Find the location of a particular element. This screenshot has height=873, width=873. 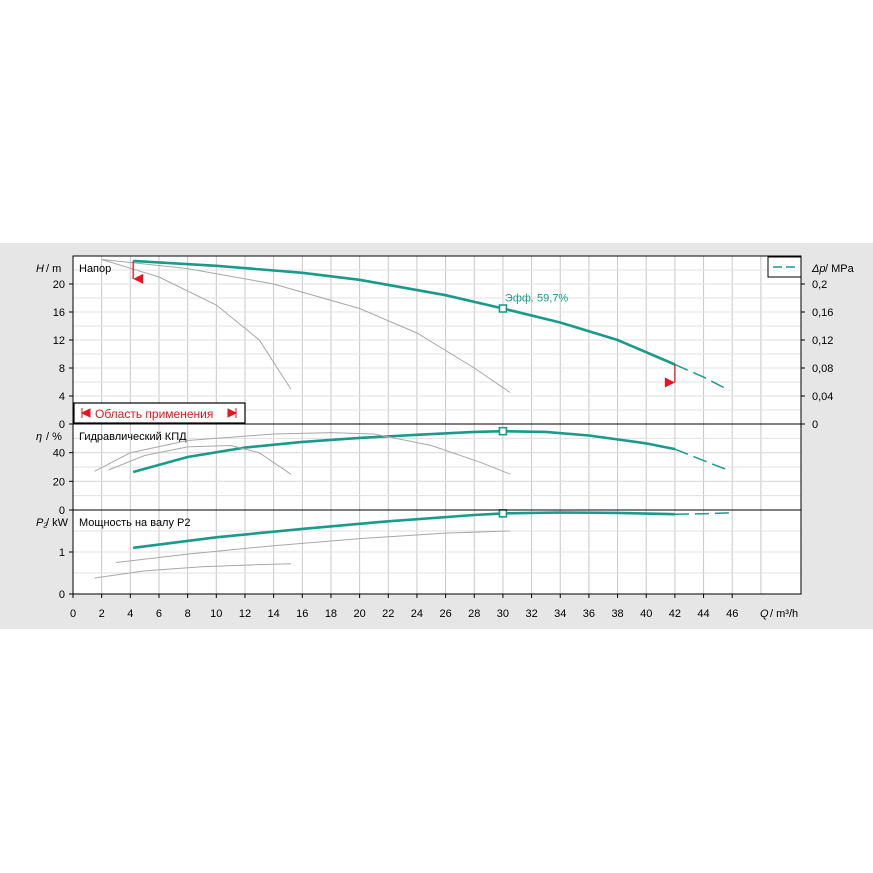

x-tick-label: 16 is located at coordinates (302, 614).